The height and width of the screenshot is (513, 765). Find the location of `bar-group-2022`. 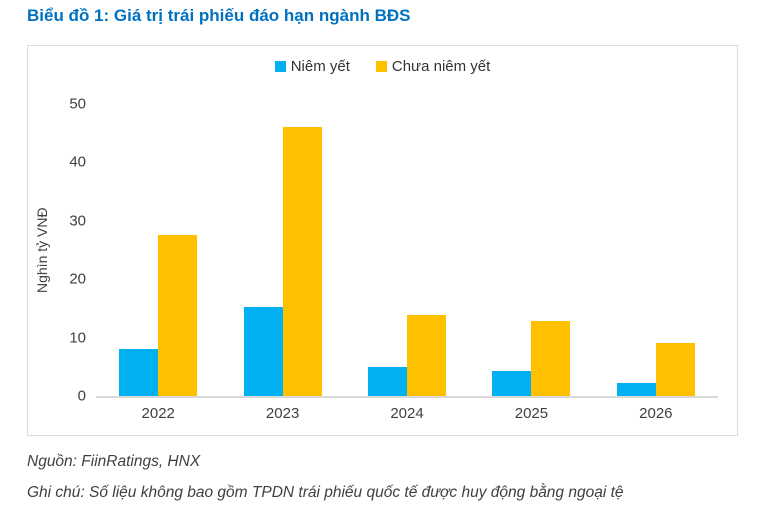

bar-group-2022 is located at coordinates (158, 250).